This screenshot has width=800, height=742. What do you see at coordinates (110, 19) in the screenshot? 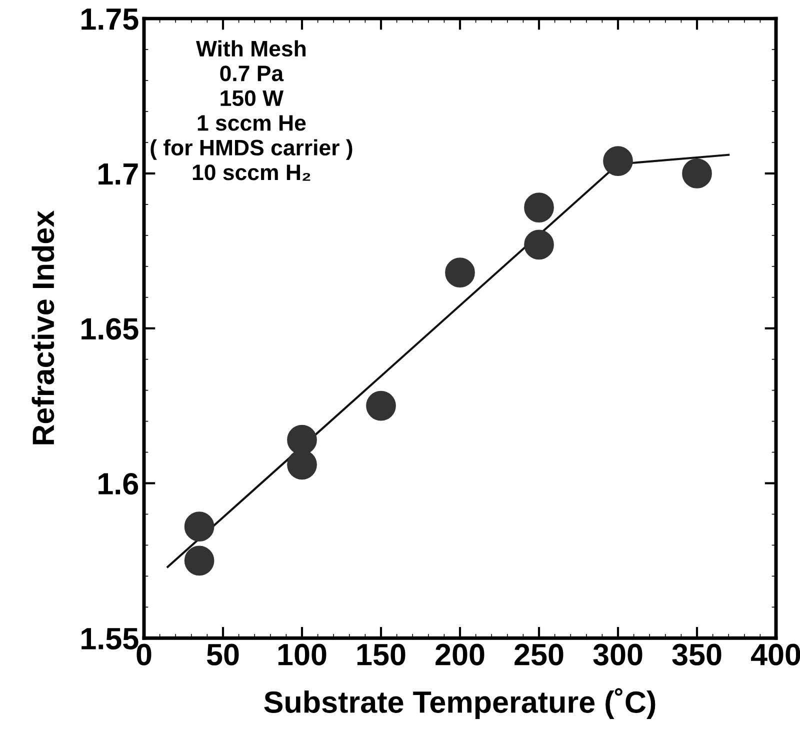
I see `y-tick-label: 1.75` at bounding box center [110, 19].